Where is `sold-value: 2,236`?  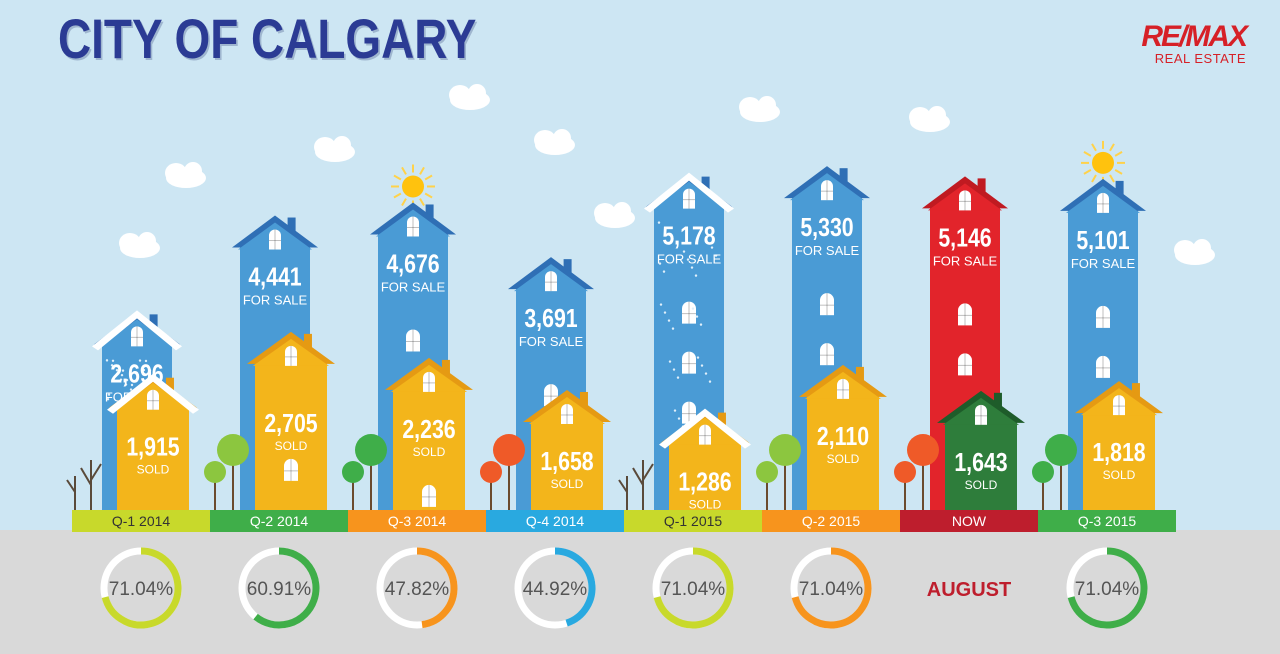 sold-value: 2,236 is located at coordinates (428, 430).